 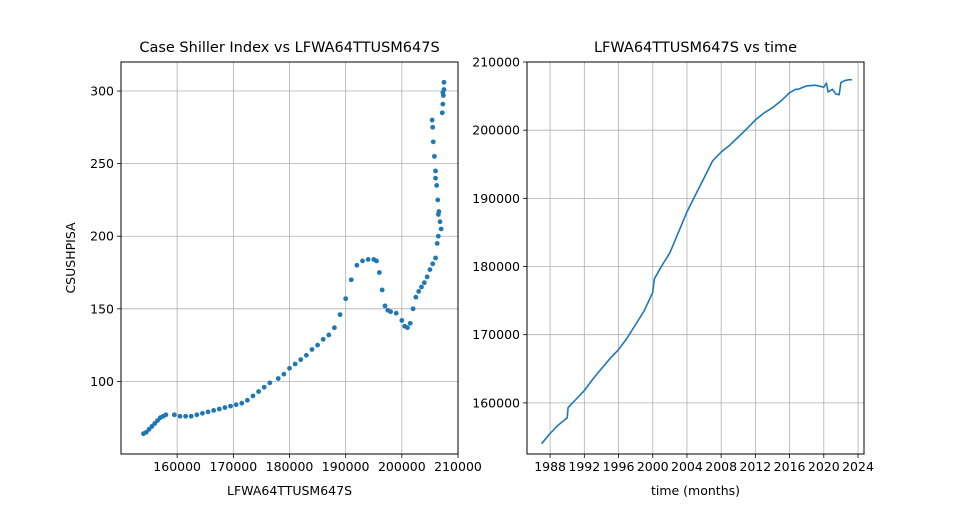 What do you see at coordinates (824, 466) in the screenshot?
I see `right-x-tick-label: 2020` at bounding box center [824, 466].